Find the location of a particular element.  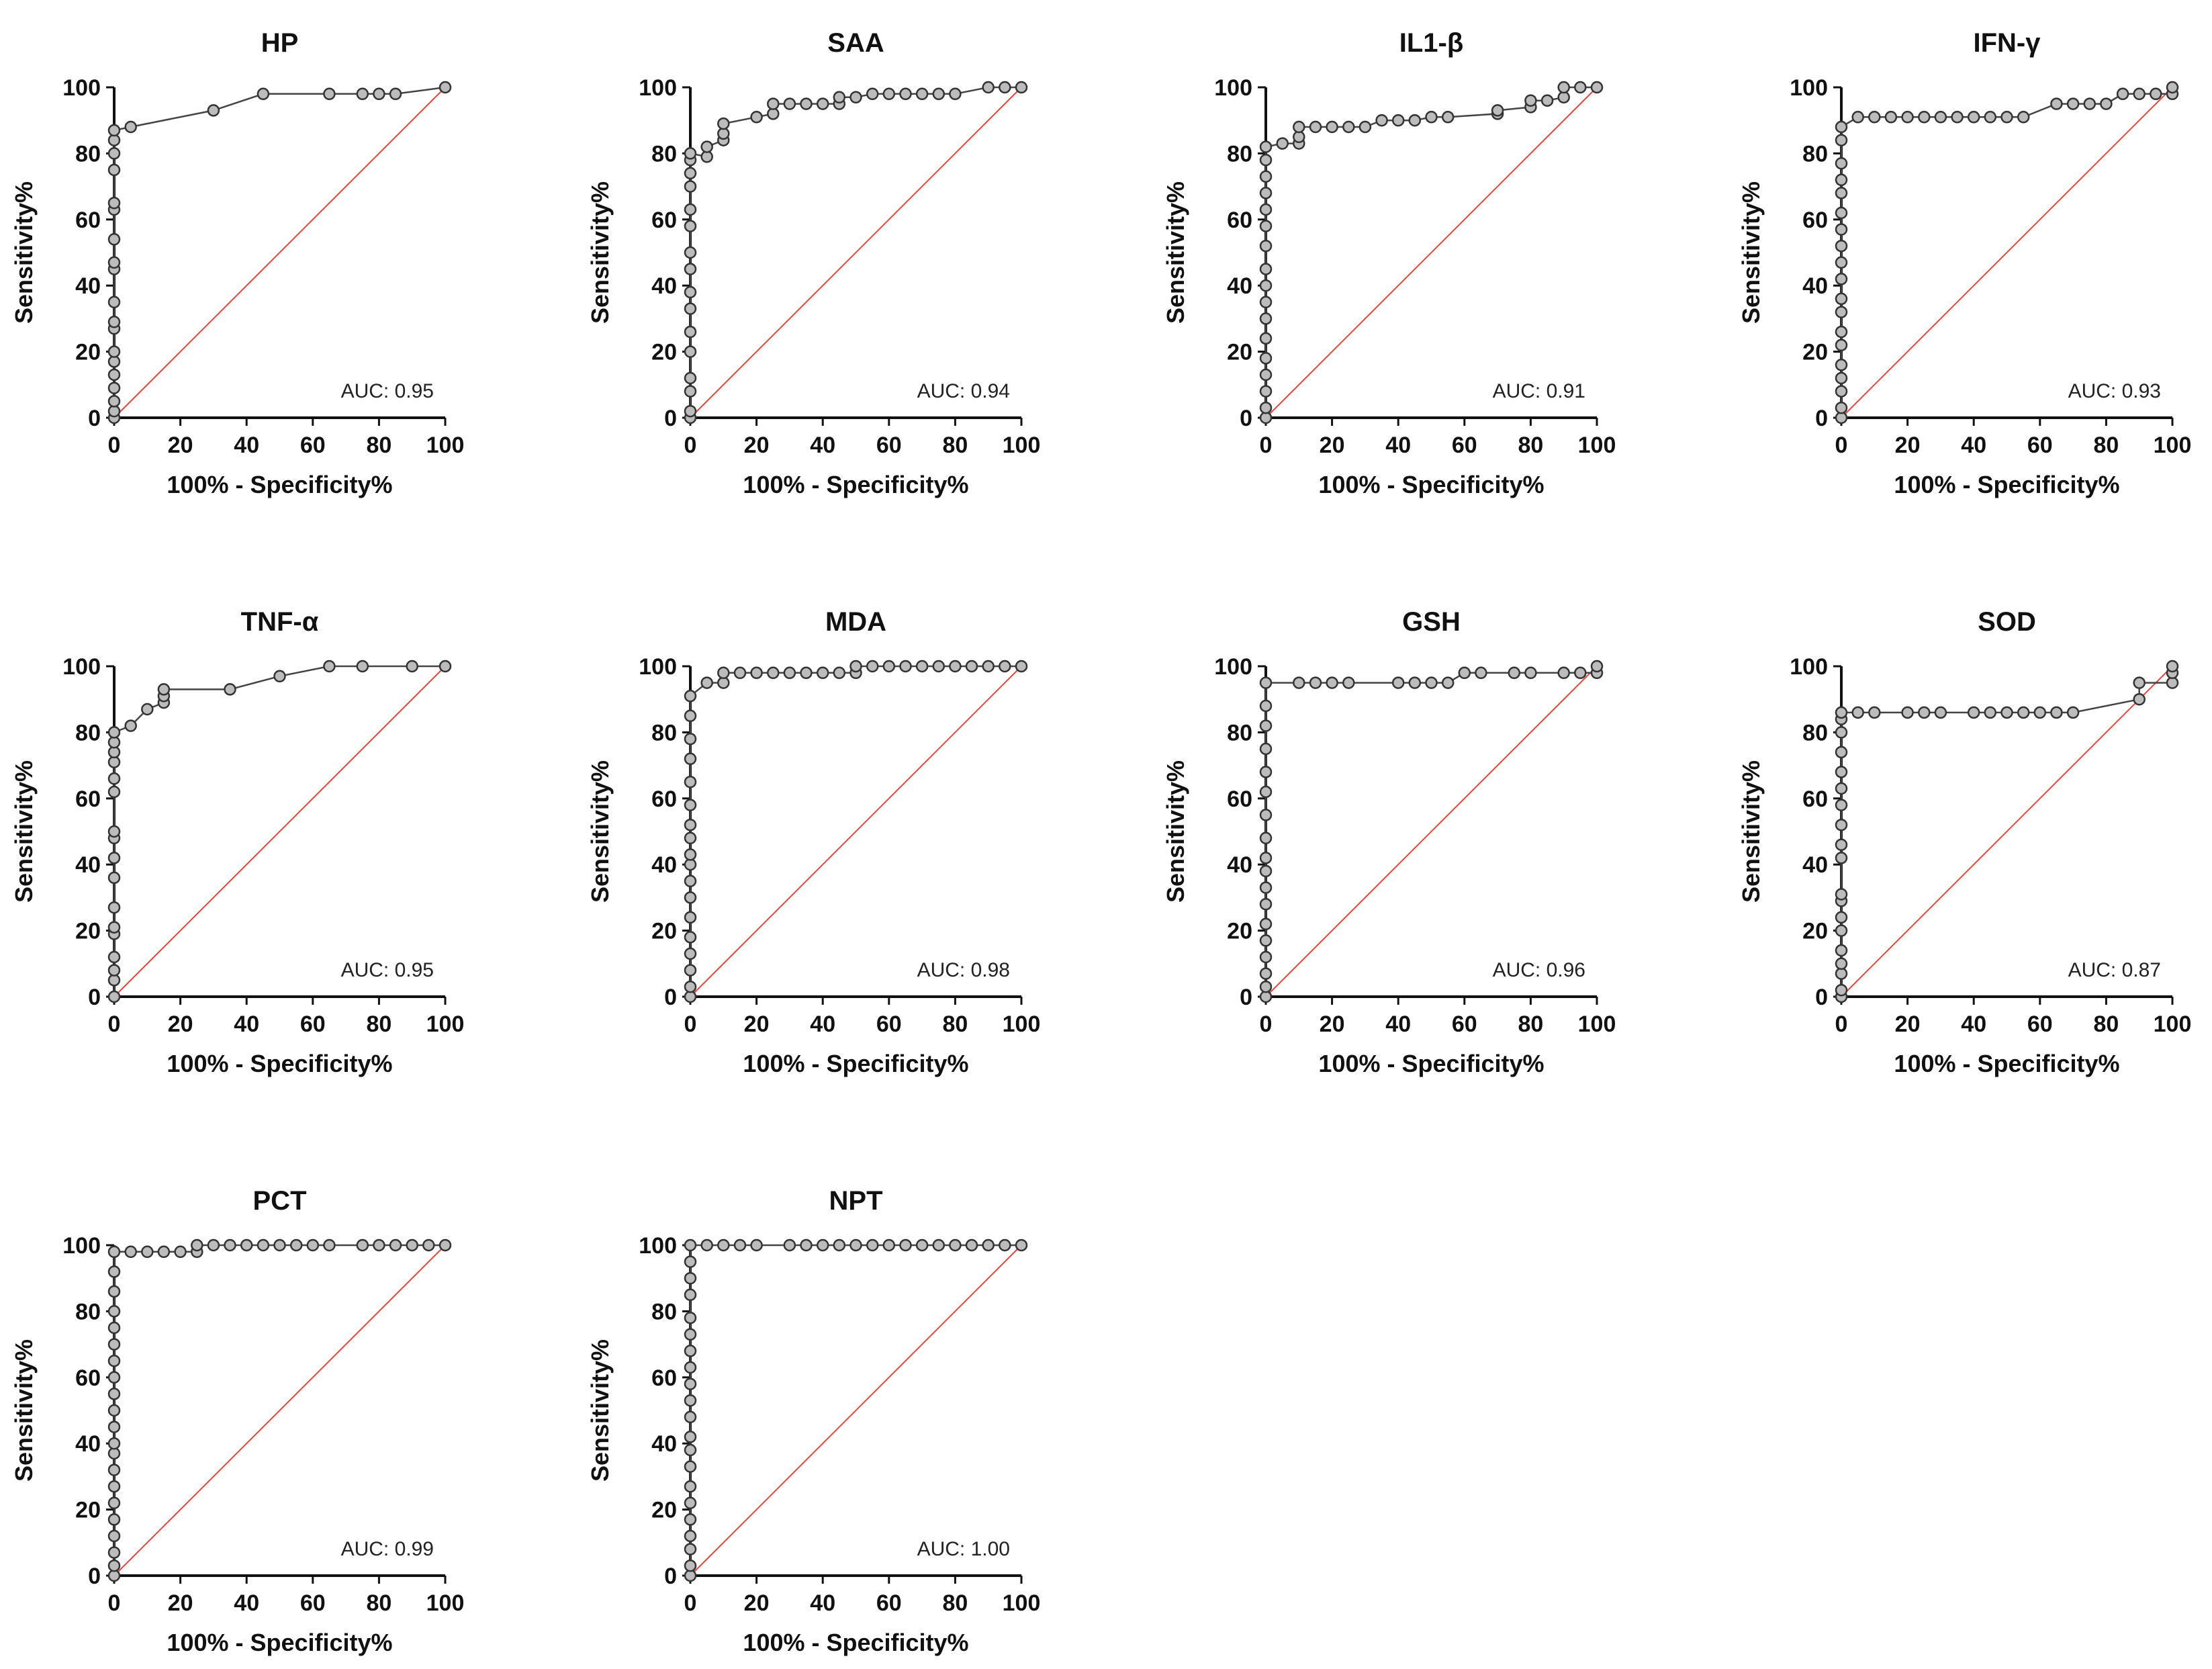

roc-curve-line is located at coordinates (855, 1410).